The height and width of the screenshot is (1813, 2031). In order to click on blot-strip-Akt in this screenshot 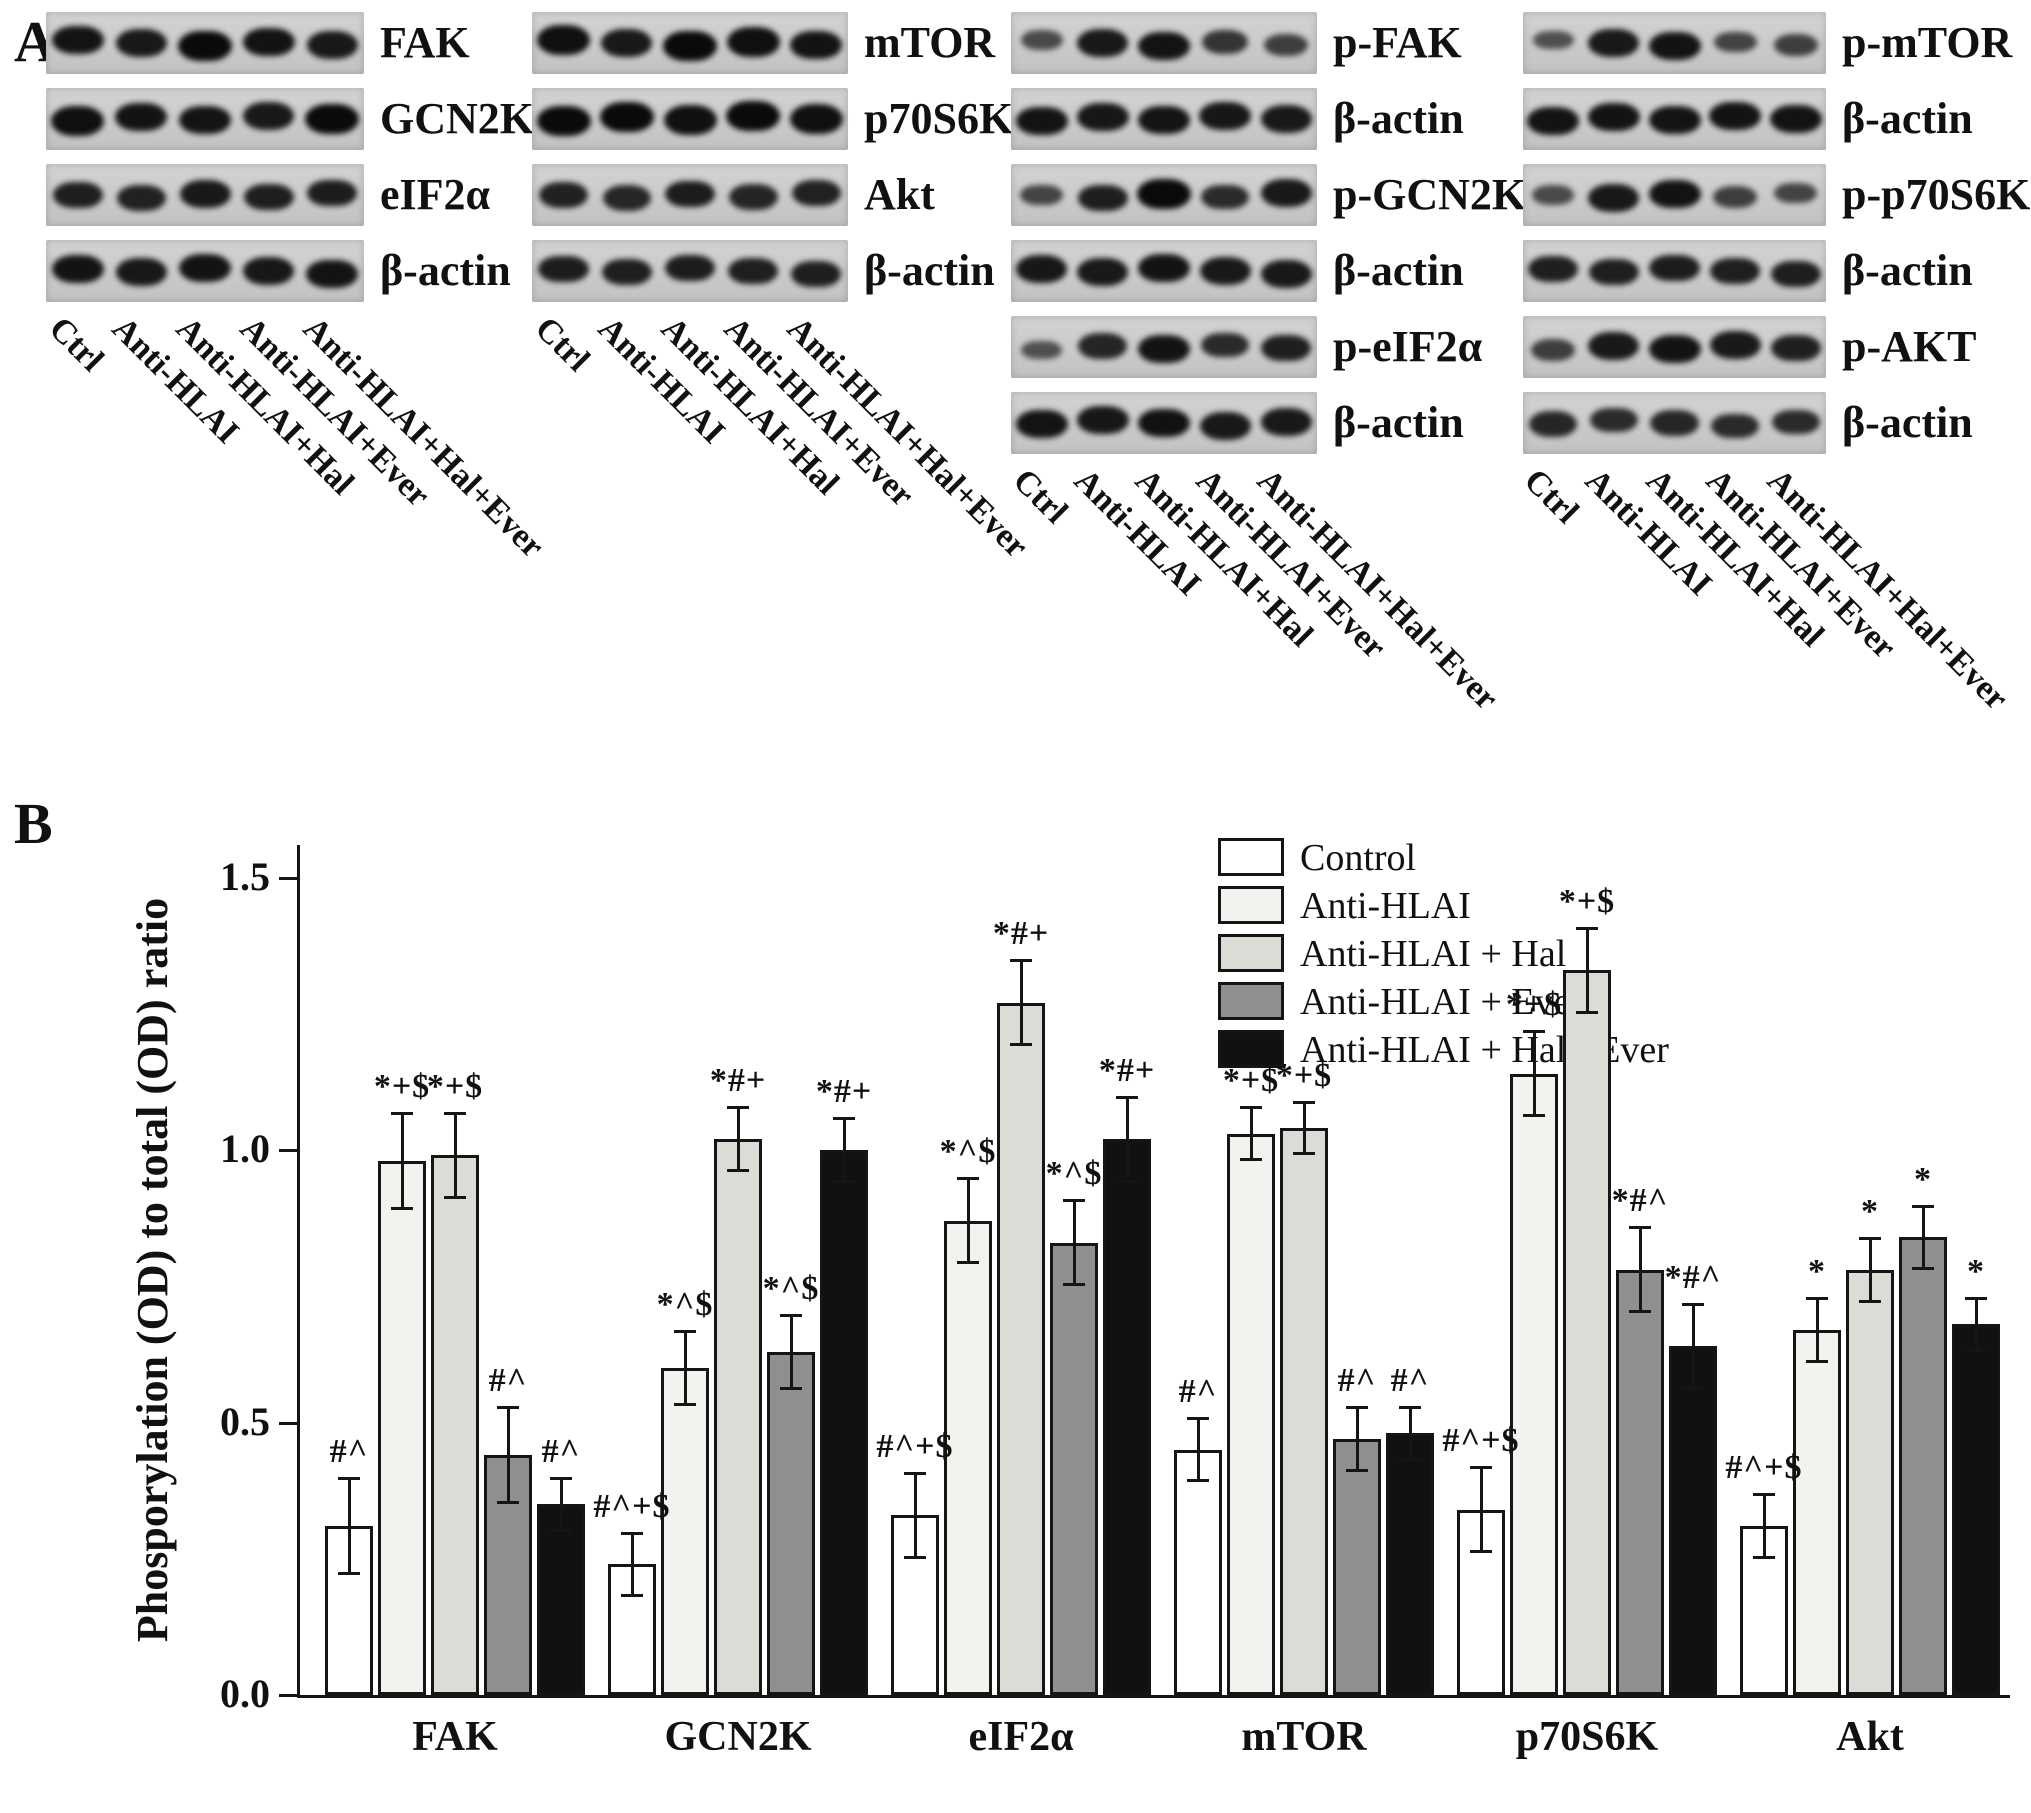, I will do `click(690, 195)`.